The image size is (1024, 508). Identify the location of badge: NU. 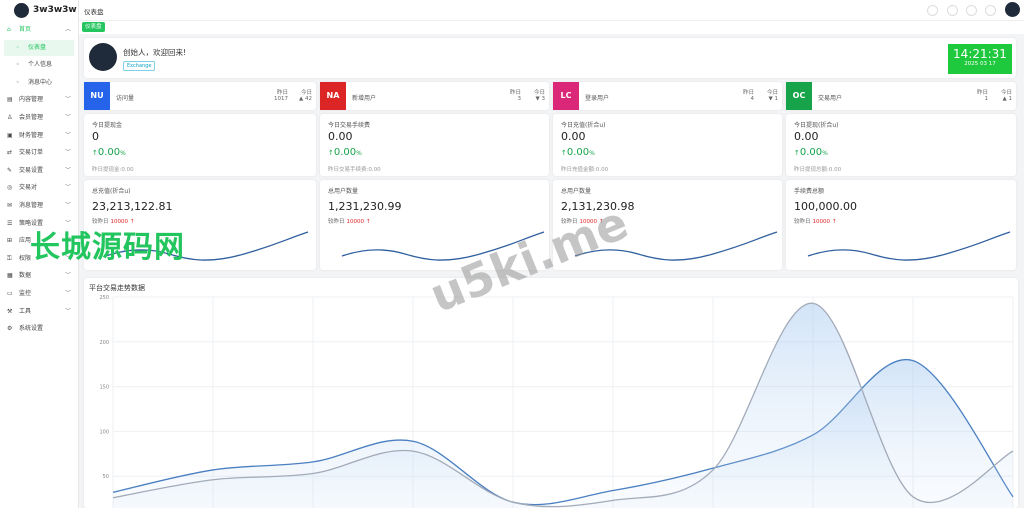
(97, 96).